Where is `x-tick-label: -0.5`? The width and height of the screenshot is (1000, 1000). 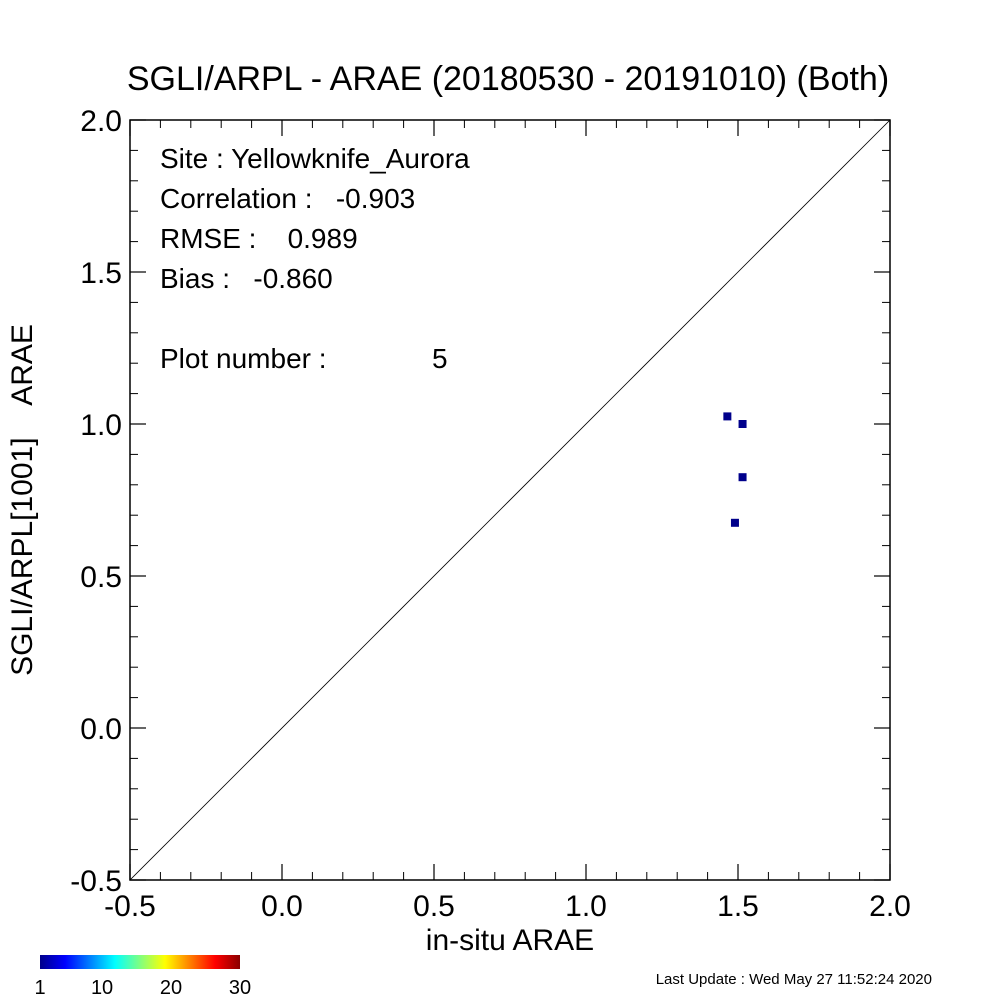
x-tick-label: -0.5 is located at coordinates (130, 906).